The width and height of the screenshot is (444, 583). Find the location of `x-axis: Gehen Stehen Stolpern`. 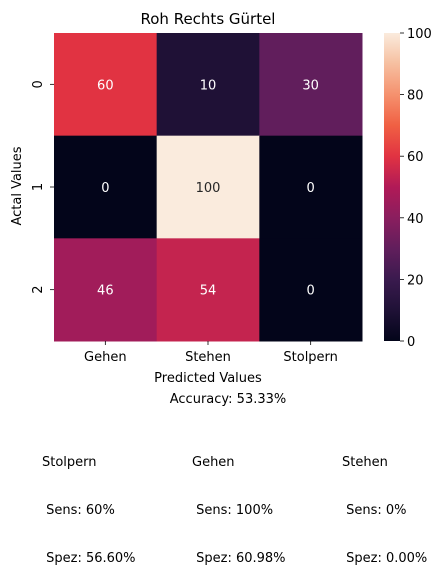

x-axis: Gehen Stehen Stolpern is located at coordinates (211, 353).